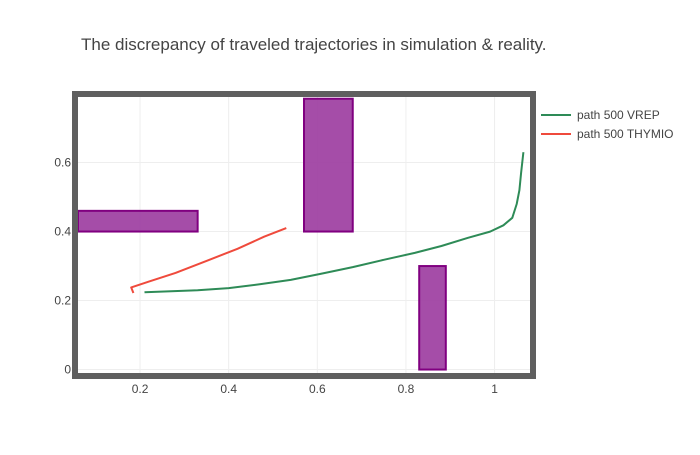 The width and height of the screenshot is (700, 455). Describe the element at coordinates (406, 389) in the screenshot. I see `x-tick-label: 0.8` at that location.